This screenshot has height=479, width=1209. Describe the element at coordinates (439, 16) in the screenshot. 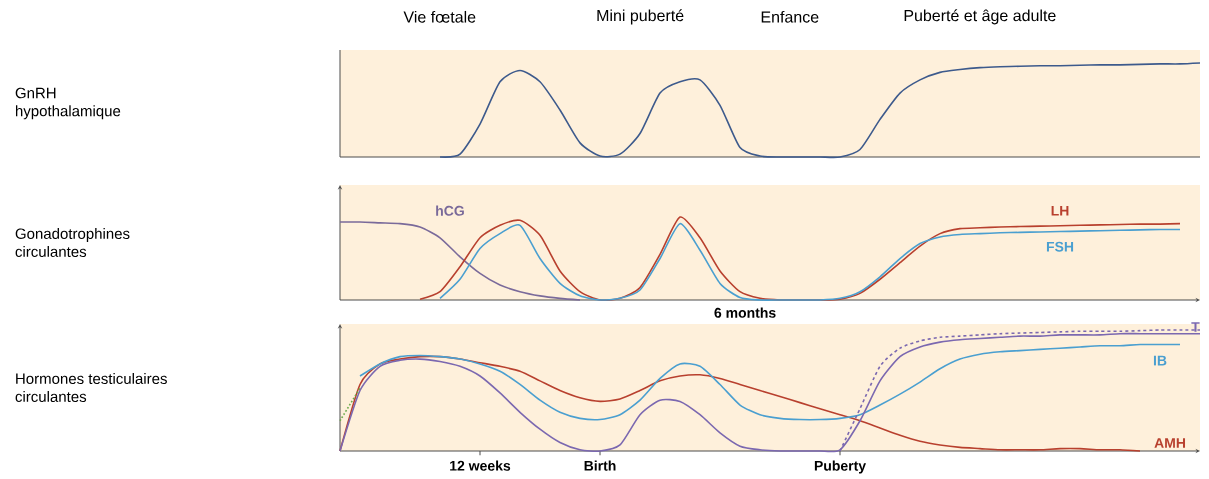

I see `text: Vie fœtale` at that location.